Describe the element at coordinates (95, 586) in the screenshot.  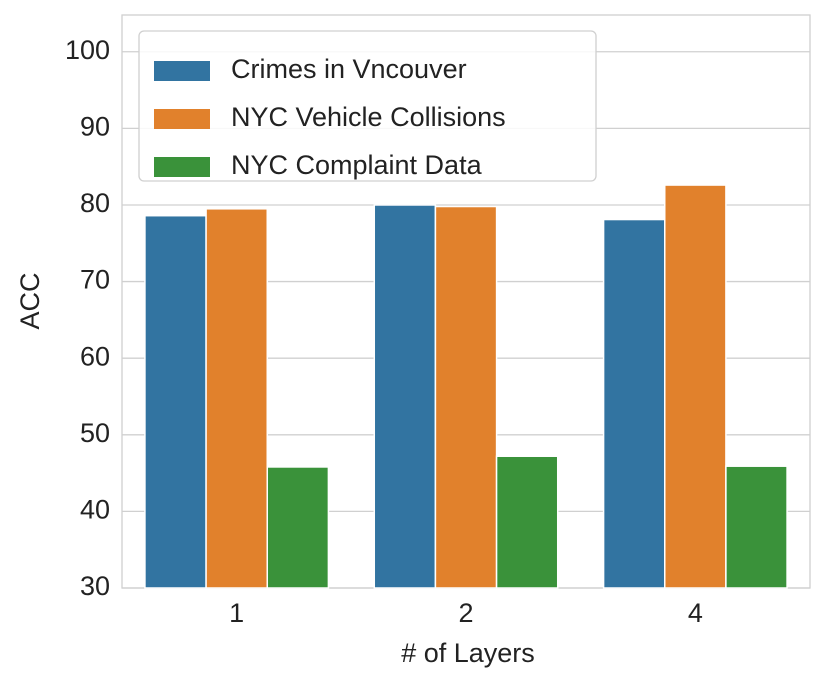
I see `y-tick-label: 30` at that location.